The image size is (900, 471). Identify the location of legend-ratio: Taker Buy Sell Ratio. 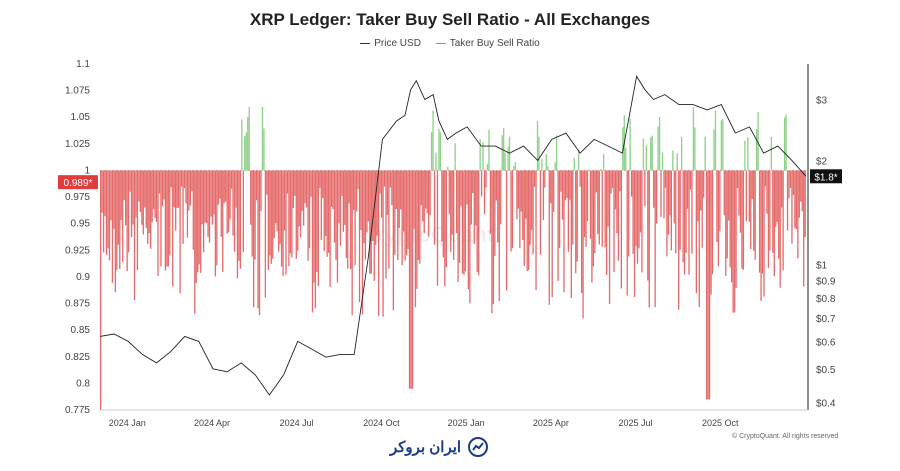
(487, 43).